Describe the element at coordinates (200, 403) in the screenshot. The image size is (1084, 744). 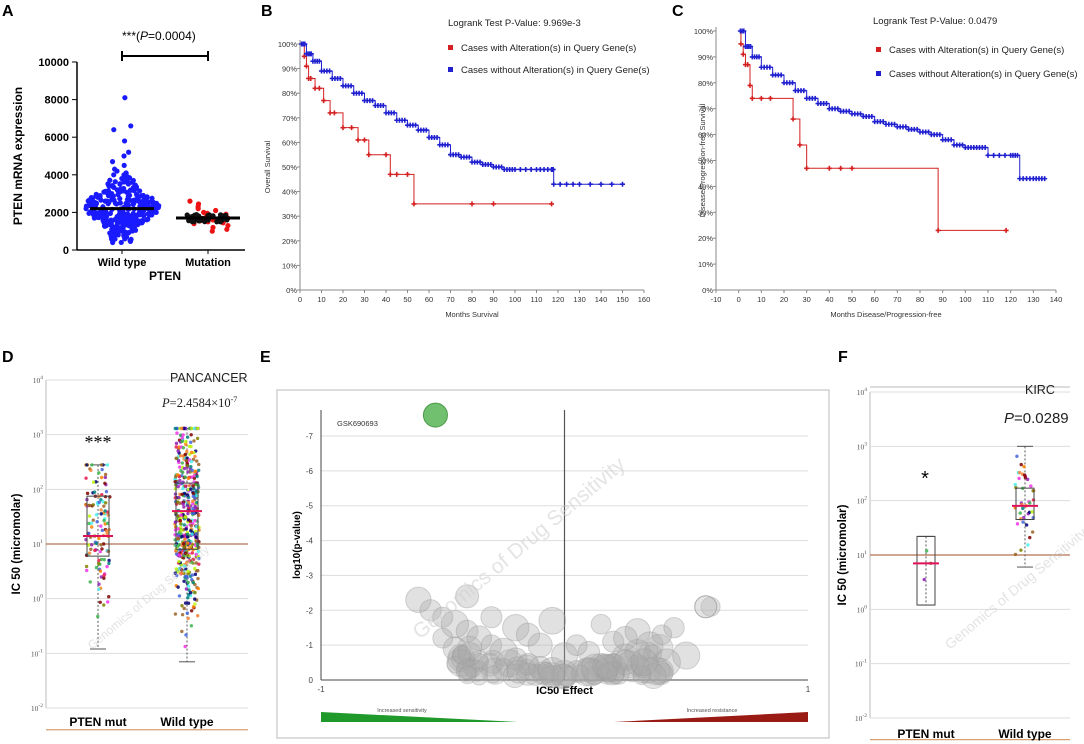
I see `p-text: =2.4584×10` at that location.